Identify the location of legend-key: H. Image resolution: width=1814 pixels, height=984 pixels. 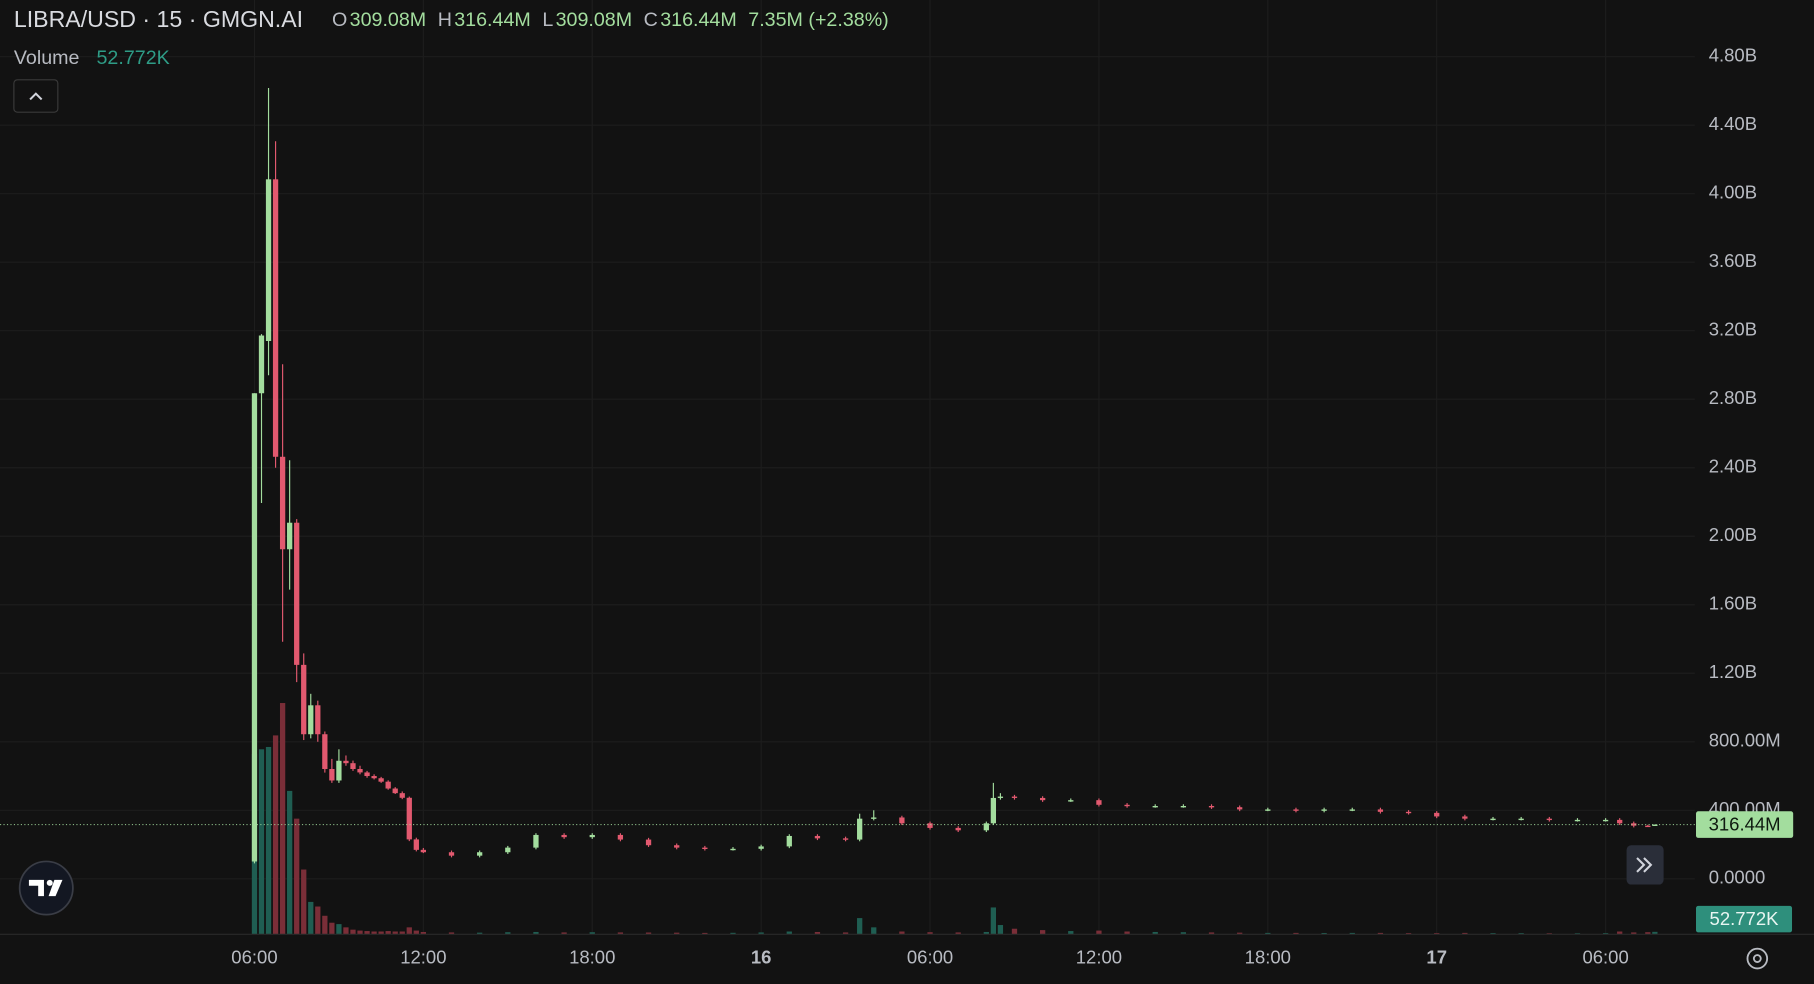
(445, 20).